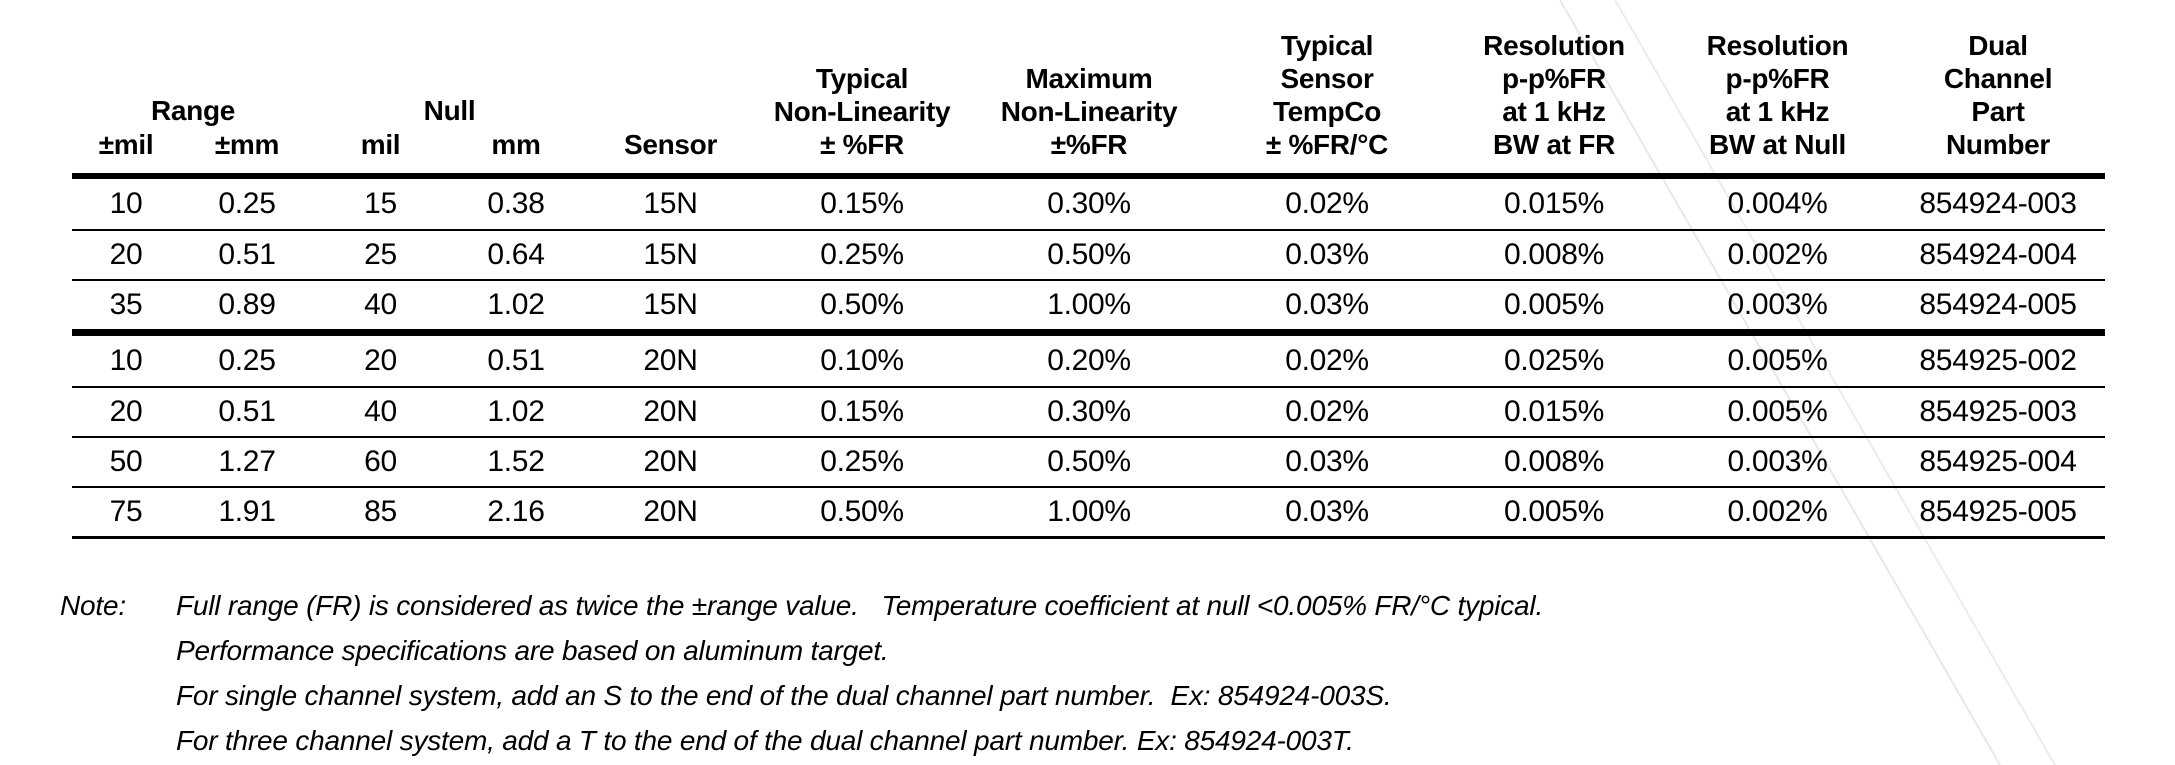 Image resolution: width=2175 pixels, height=765 pixels. I want to click on cell-maximum-non-linearity: 1.00%, so click(1089, 511).